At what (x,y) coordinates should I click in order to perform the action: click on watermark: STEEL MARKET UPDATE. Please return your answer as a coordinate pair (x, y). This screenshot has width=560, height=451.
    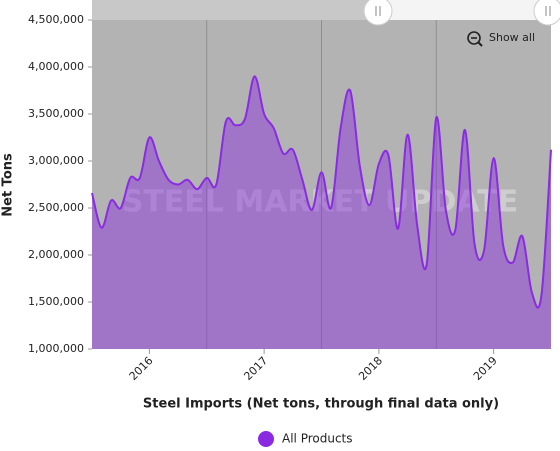
    Looking at the image, I should click on (320, 202).